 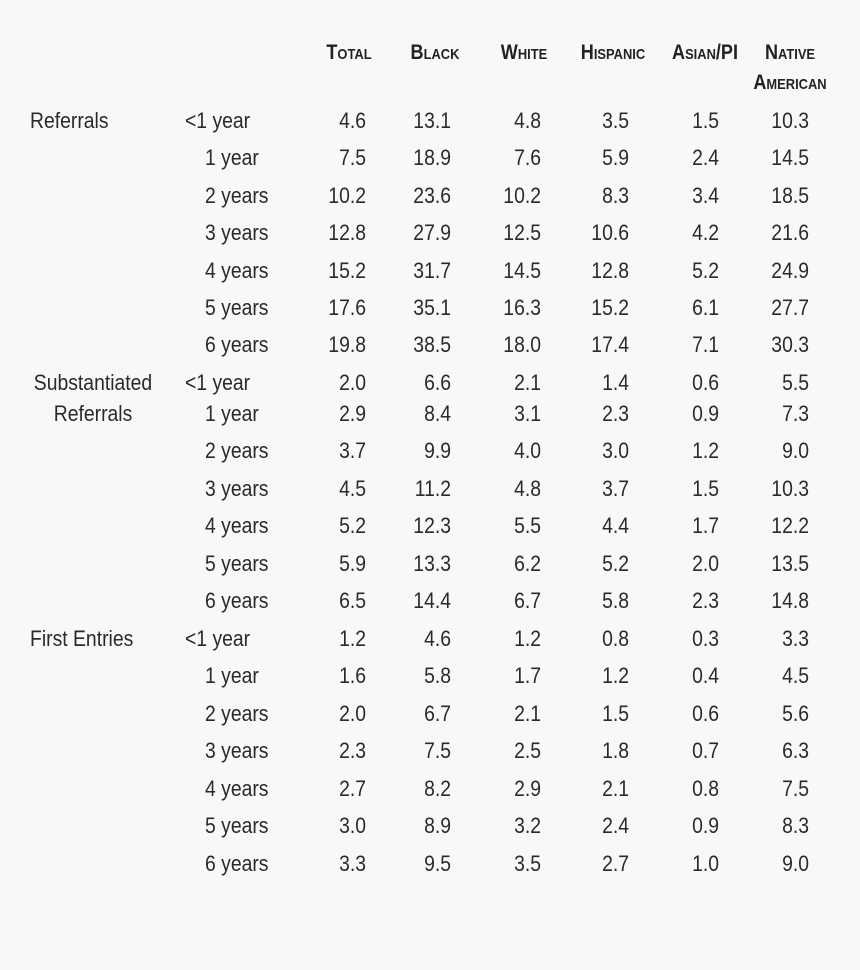 What do you see at coordinates (610, 232) in the screenshot?
I see `table-cell: 10.6` at bounding box center [610, 232].